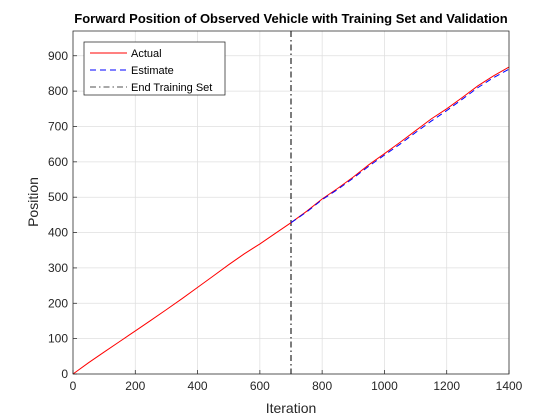 The height and width of the screenshot is (420, 560). I want to click on x-tick-label: 600, so click(260, 386).